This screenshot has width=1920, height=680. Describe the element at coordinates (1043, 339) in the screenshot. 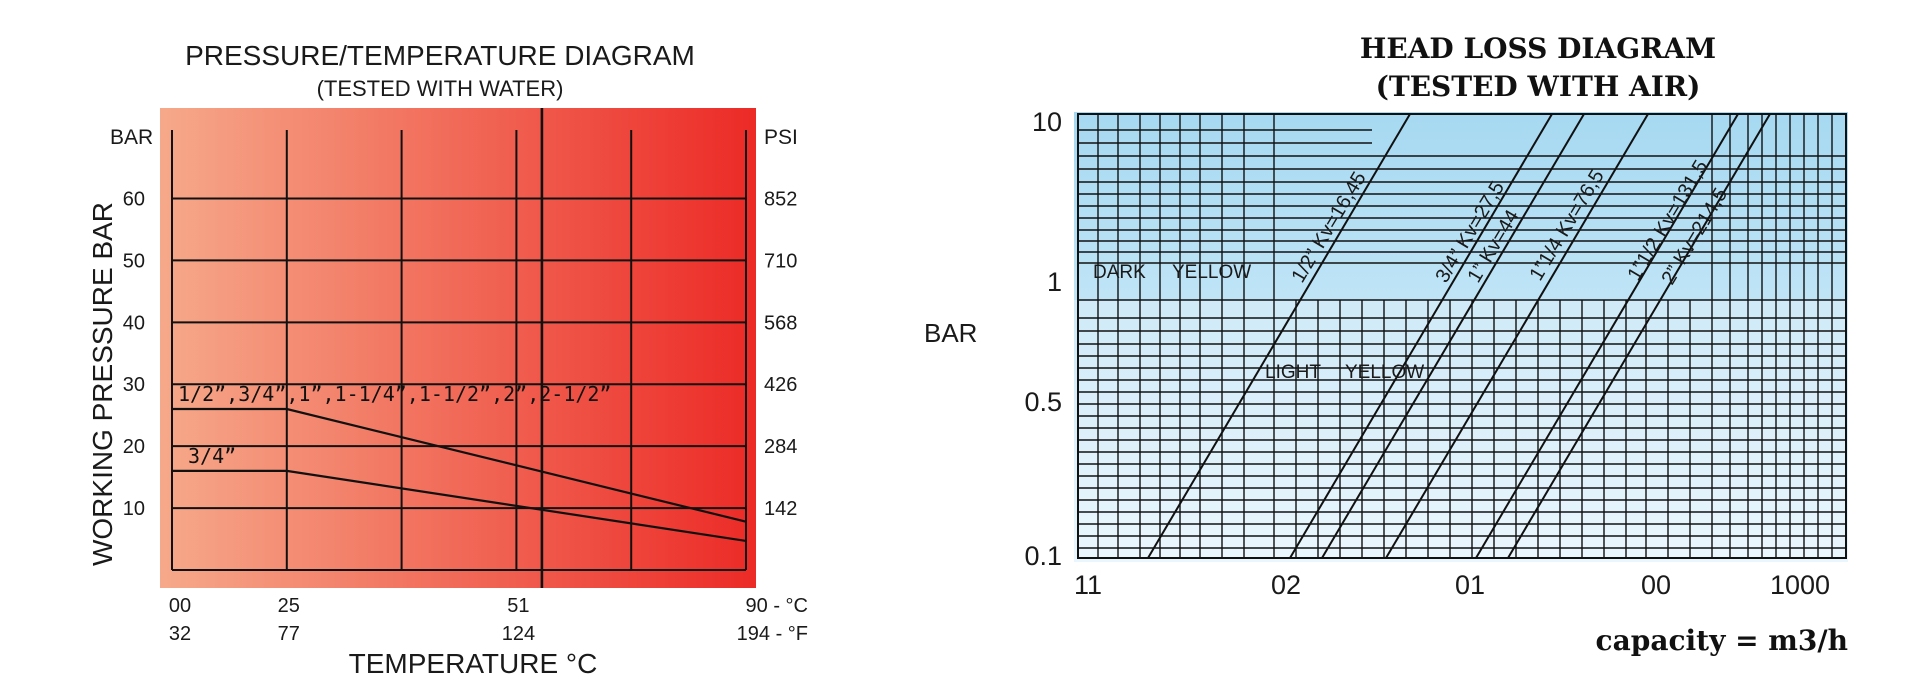

I see `hl-y-tick-labels: 10 1 0.5 0.1` at that location.